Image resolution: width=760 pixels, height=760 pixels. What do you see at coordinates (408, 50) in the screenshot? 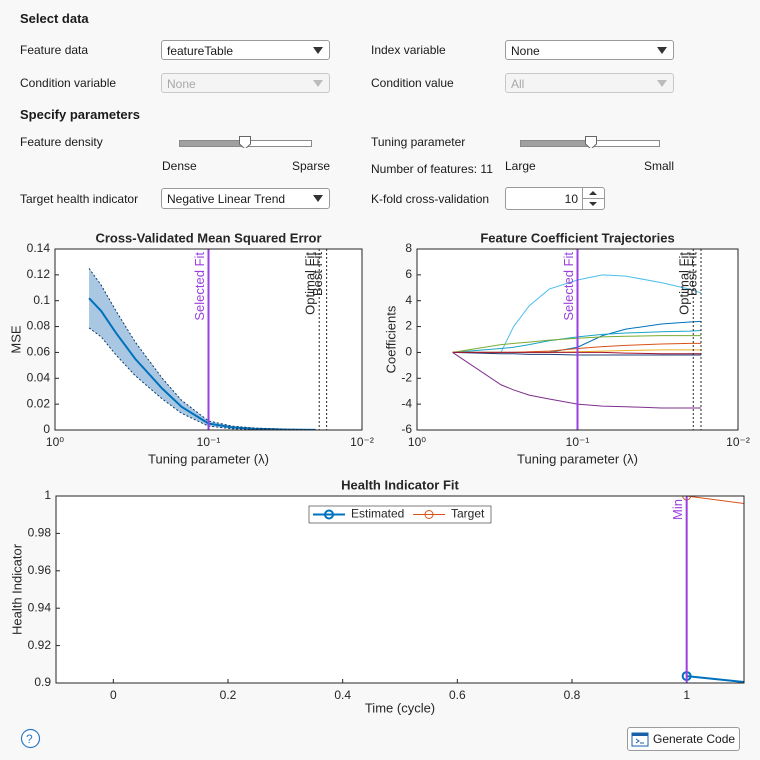
I see `label: Index variable` at bounding box center [408, 50].